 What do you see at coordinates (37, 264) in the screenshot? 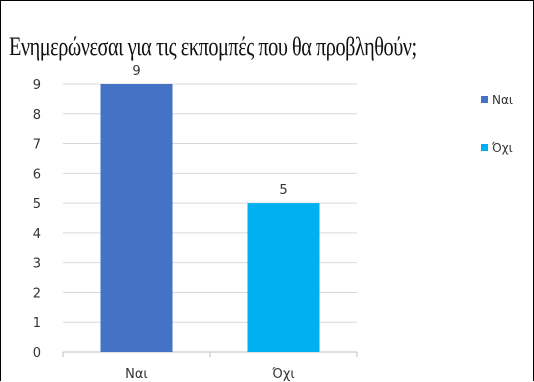
I see `y-tick-label-3: 3` at bounding box center [37, 264].